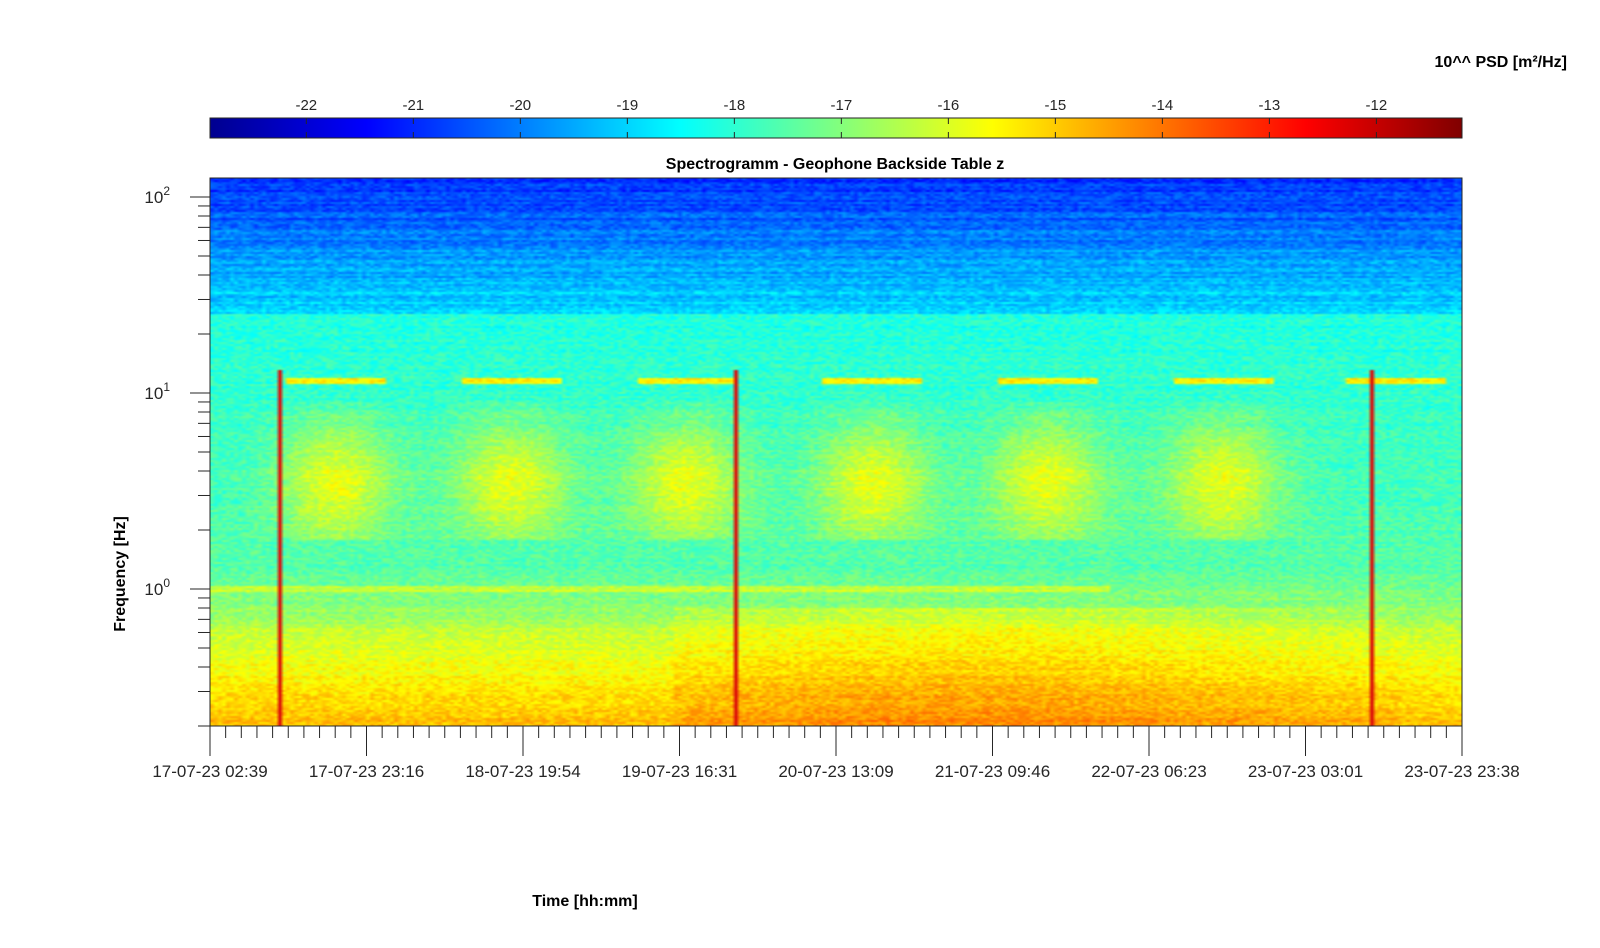 This screenshot has height=948, width=1600. Describe the element at coordinates (157, 587) in the screenshot. I see `y-tick-label: 10⁰` at that location.